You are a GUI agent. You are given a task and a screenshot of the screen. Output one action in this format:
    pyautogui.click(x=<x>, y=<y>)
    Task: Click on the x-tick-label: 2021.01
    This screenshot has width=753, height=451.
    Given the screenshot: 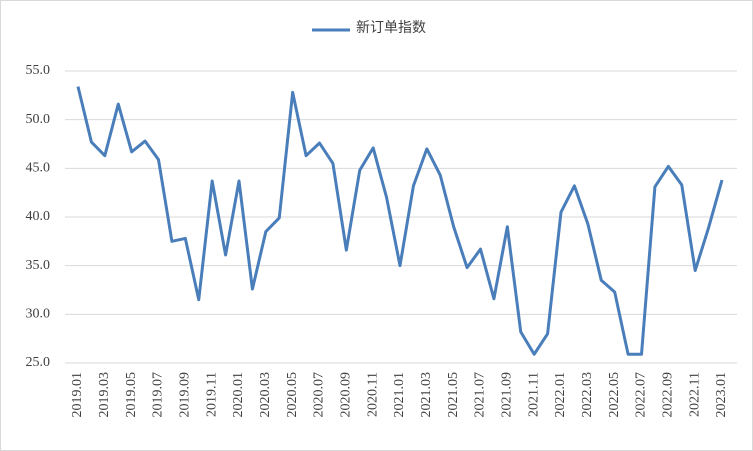 What is the action you would take?
    pyautogui.click(x=399, y=395)
    